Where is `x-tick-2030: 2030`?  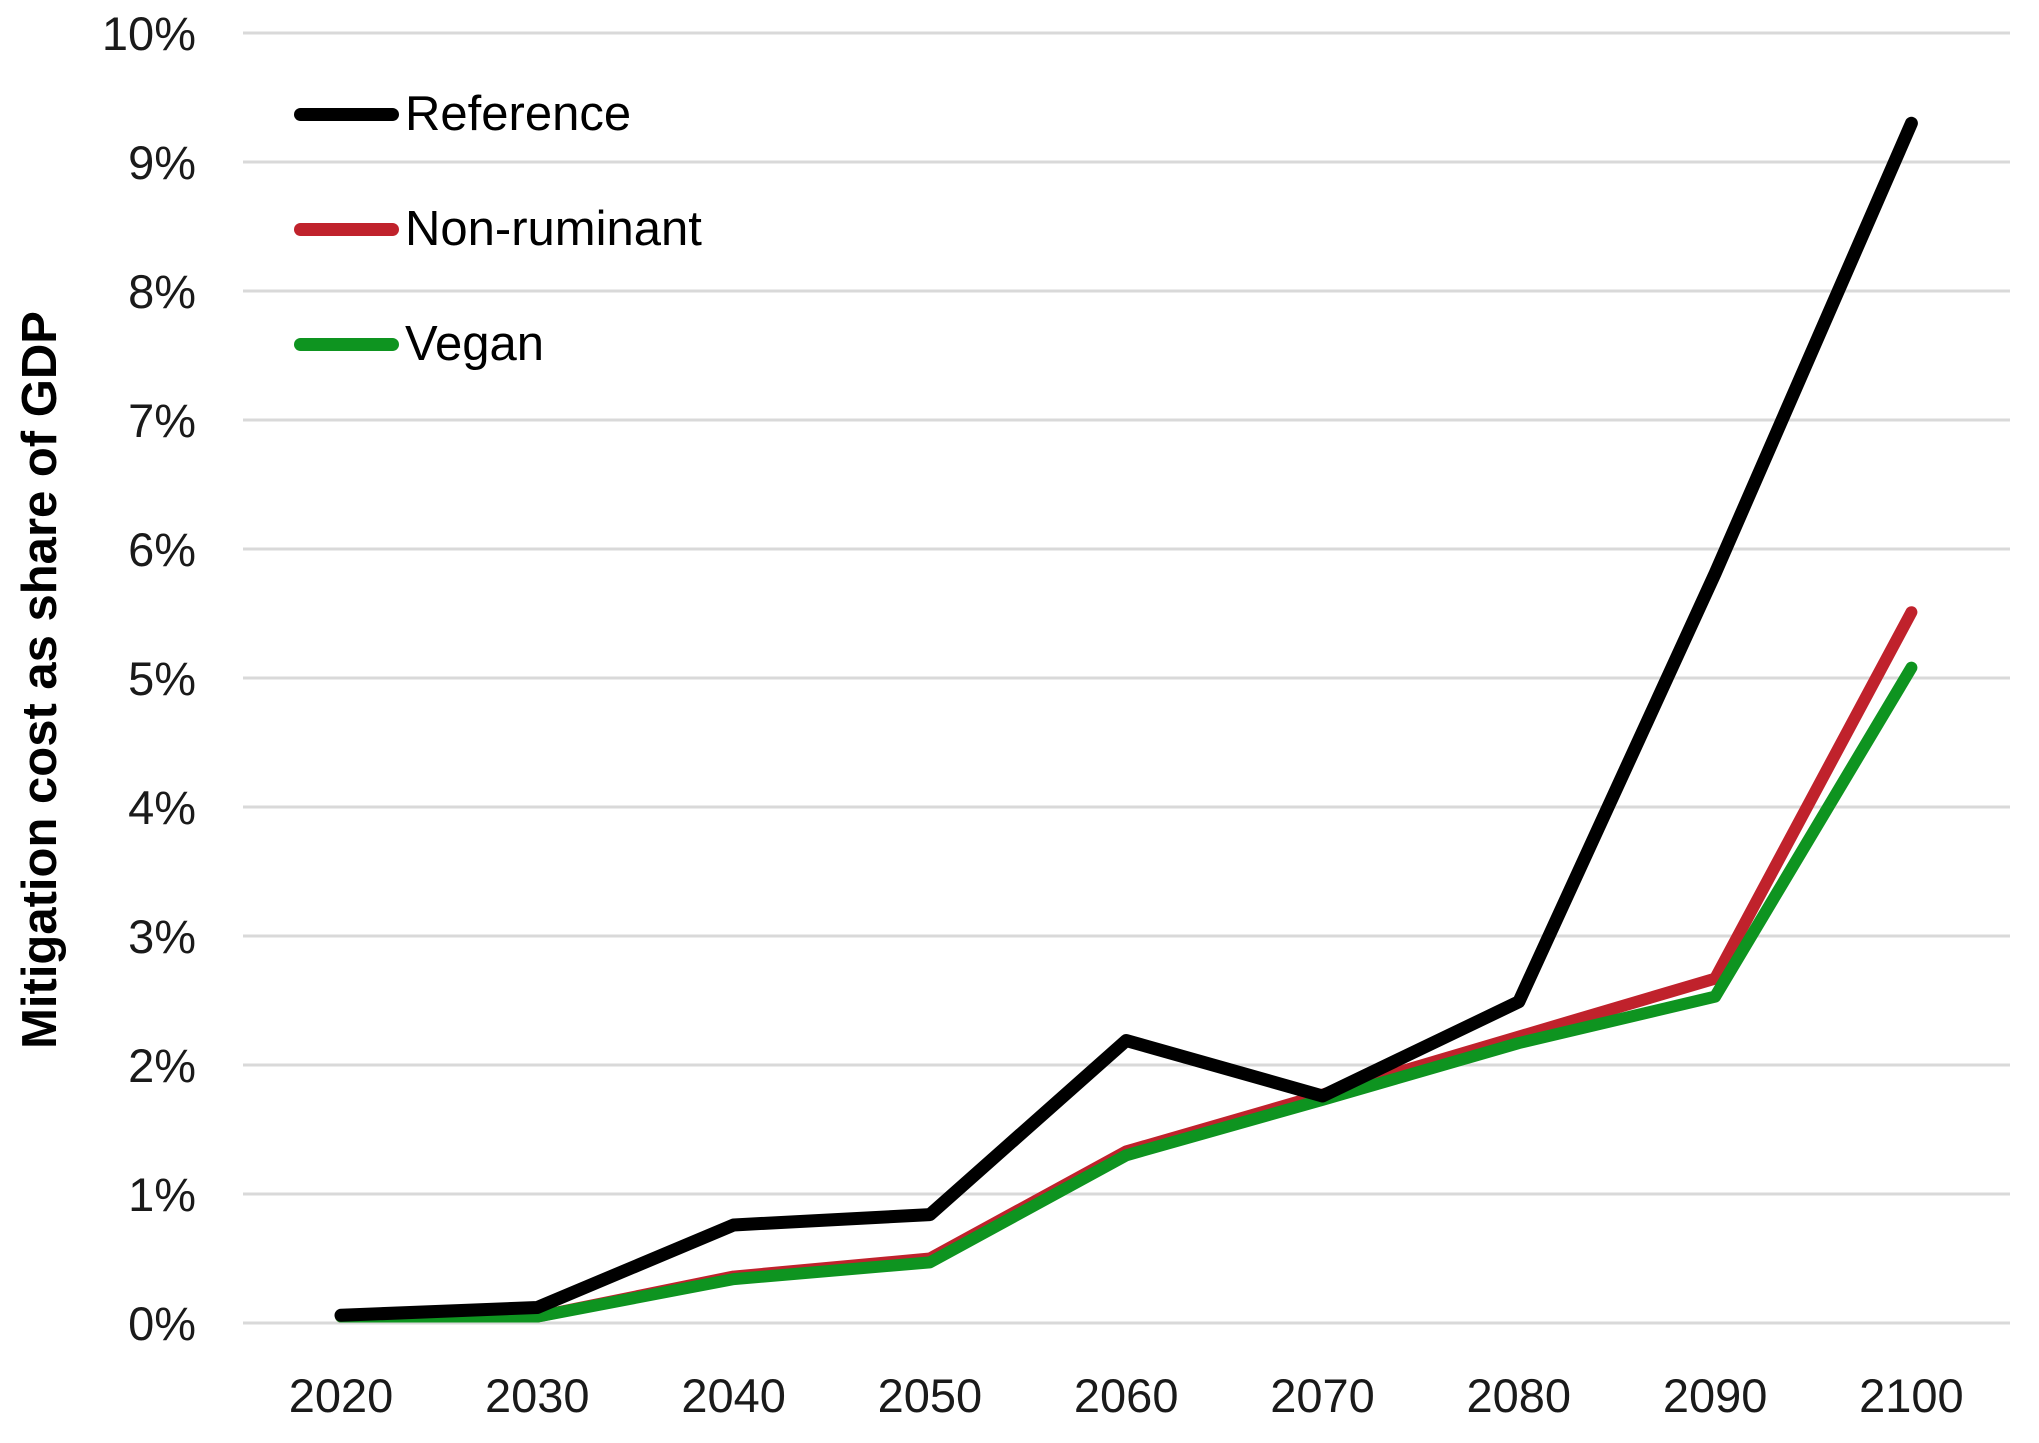
x-tick-2030: 2030 is located at coordinates (537, 1395).